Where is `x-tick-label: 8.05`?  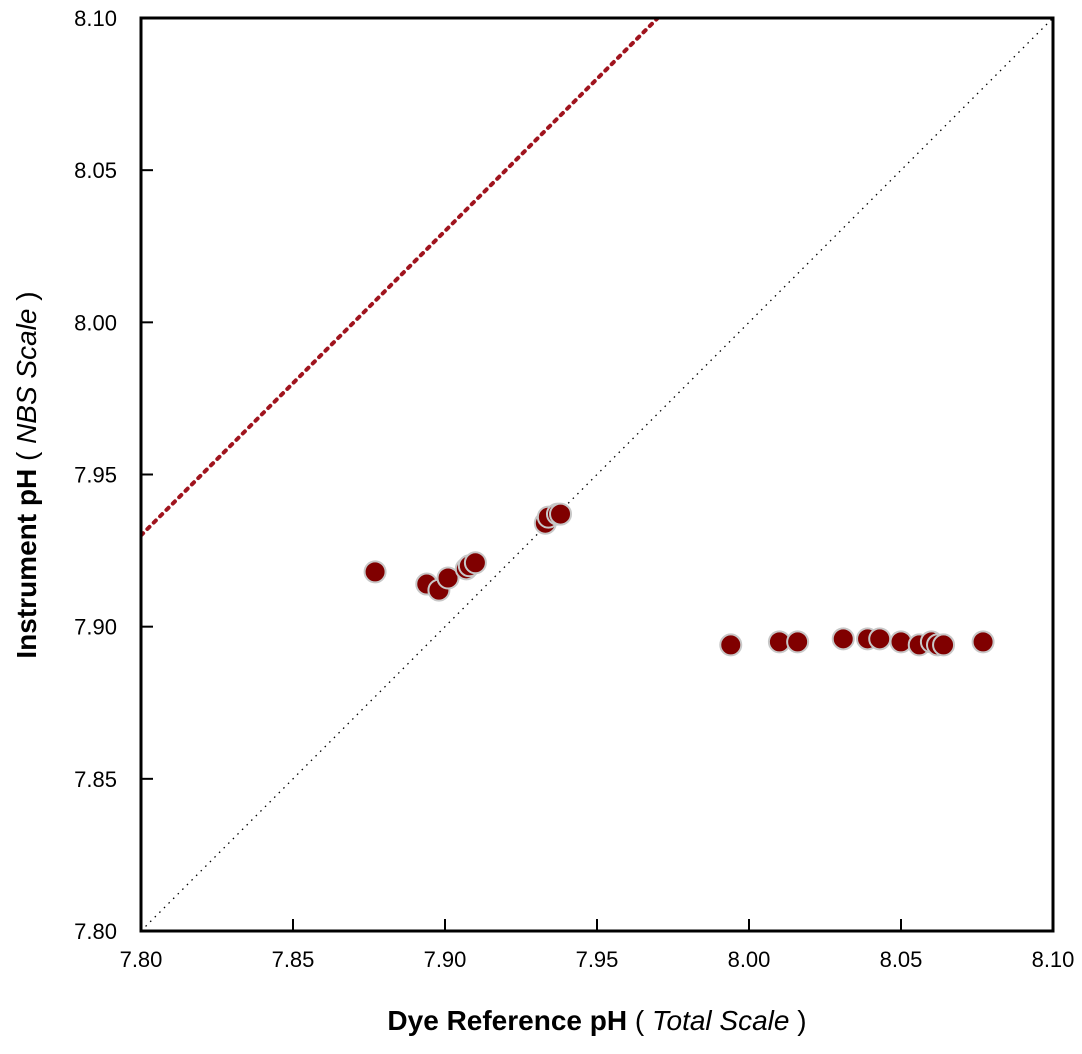 x-tick-label: 8.05 is located at coordinates (901, 959).